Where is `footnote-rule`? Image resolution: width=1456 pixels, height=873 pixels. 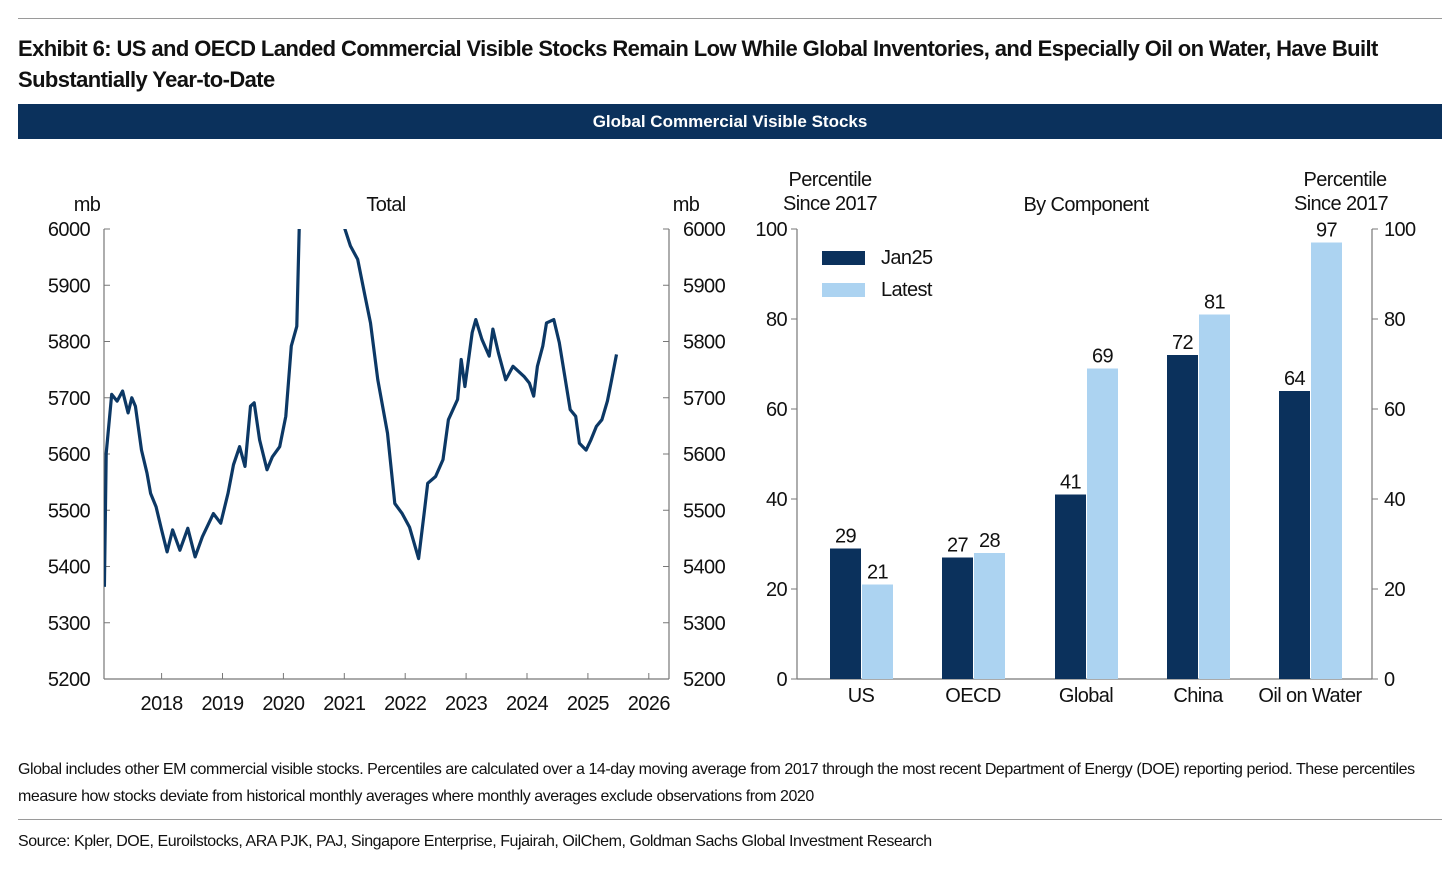 footnote-rule is located at coordinates (730, 819).